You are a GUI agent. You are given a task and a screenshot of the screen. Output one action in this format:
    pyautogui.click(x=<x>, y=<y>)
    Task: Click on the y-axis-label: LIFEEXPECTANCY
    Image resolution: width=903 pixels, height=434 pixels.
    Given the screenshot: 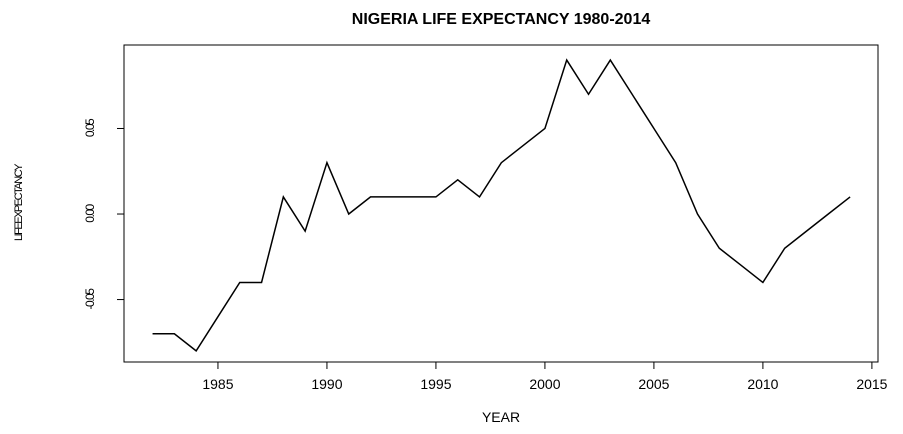 What is the action you would take?
    pyautogui.click(x=19, y=202)
    